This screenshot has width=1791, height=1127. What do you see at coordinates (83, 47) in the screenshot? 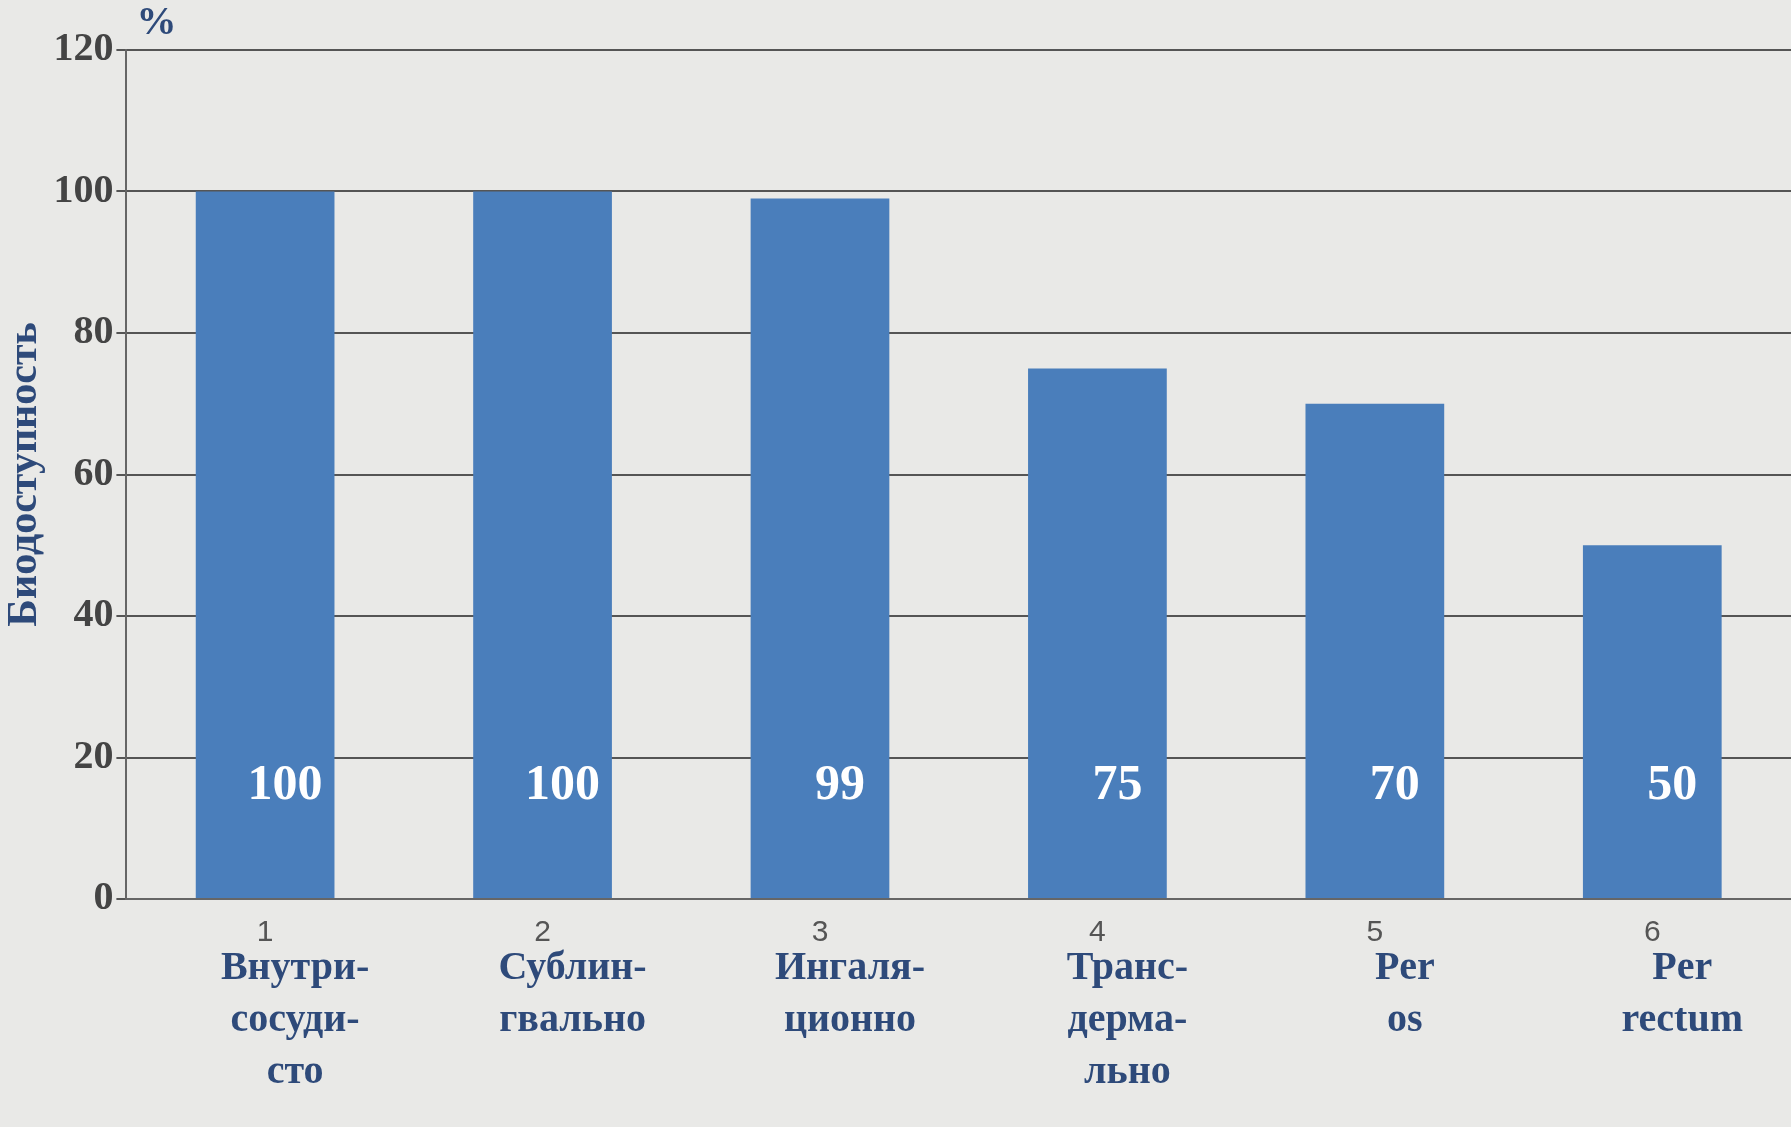
I see `y-tick-label: 120` at bounding box center [83, 47].